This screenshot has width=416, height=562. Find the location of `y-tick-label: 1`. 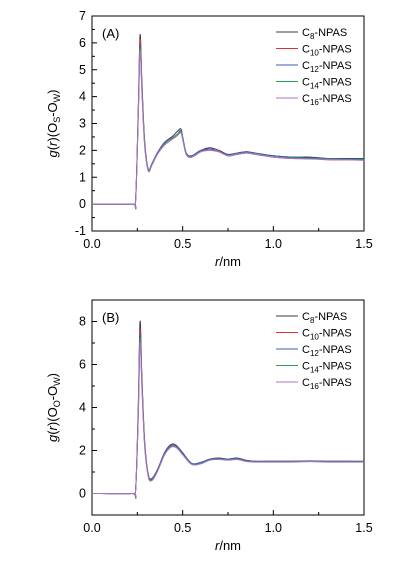

y-tick-label: 1 is located at coordinates (82, 177).